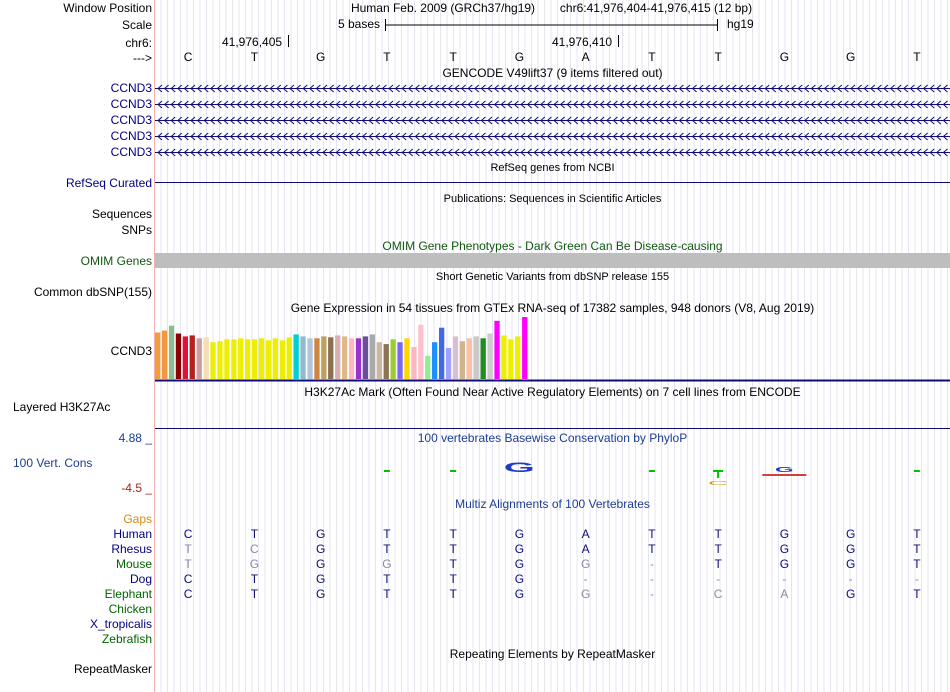 The width and height of the screenshot is (950, 692). I want to click on label-100-vert-cons: 100 Vert. Cons, so click(53, 463).